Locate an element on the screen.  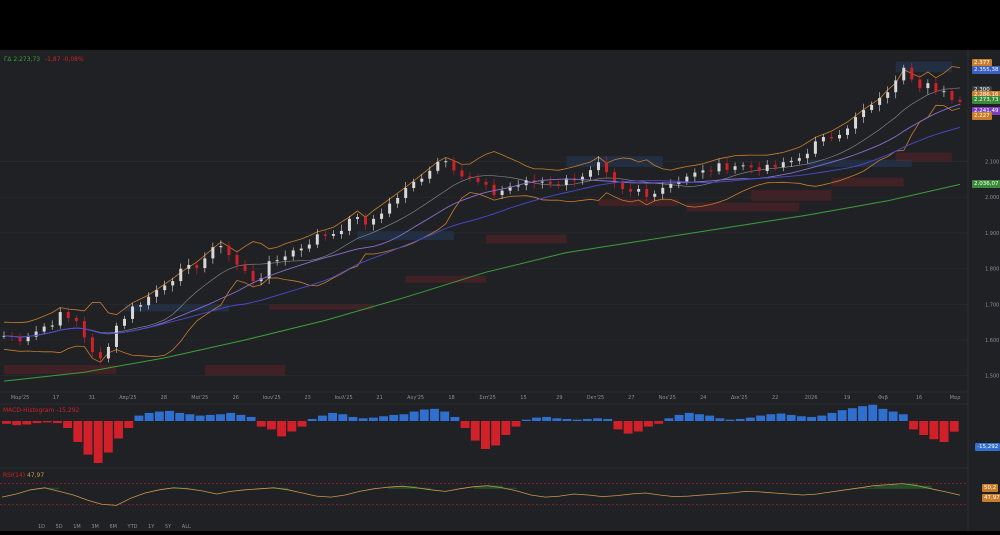
rsi-upper-tag: 50,2 is located at coordinates (990, 488).